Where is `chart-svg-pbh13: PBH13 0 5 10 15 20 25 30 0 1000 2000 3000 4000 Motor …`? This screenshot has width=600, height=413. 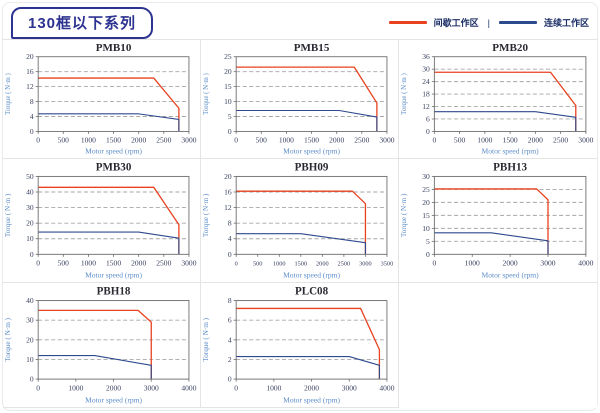
chart-svg-pbh13: PBH13 0 5 10 15 20 25 30 0 1000 2000 3000 4000 Motor … is located at coordinates (497, 220).